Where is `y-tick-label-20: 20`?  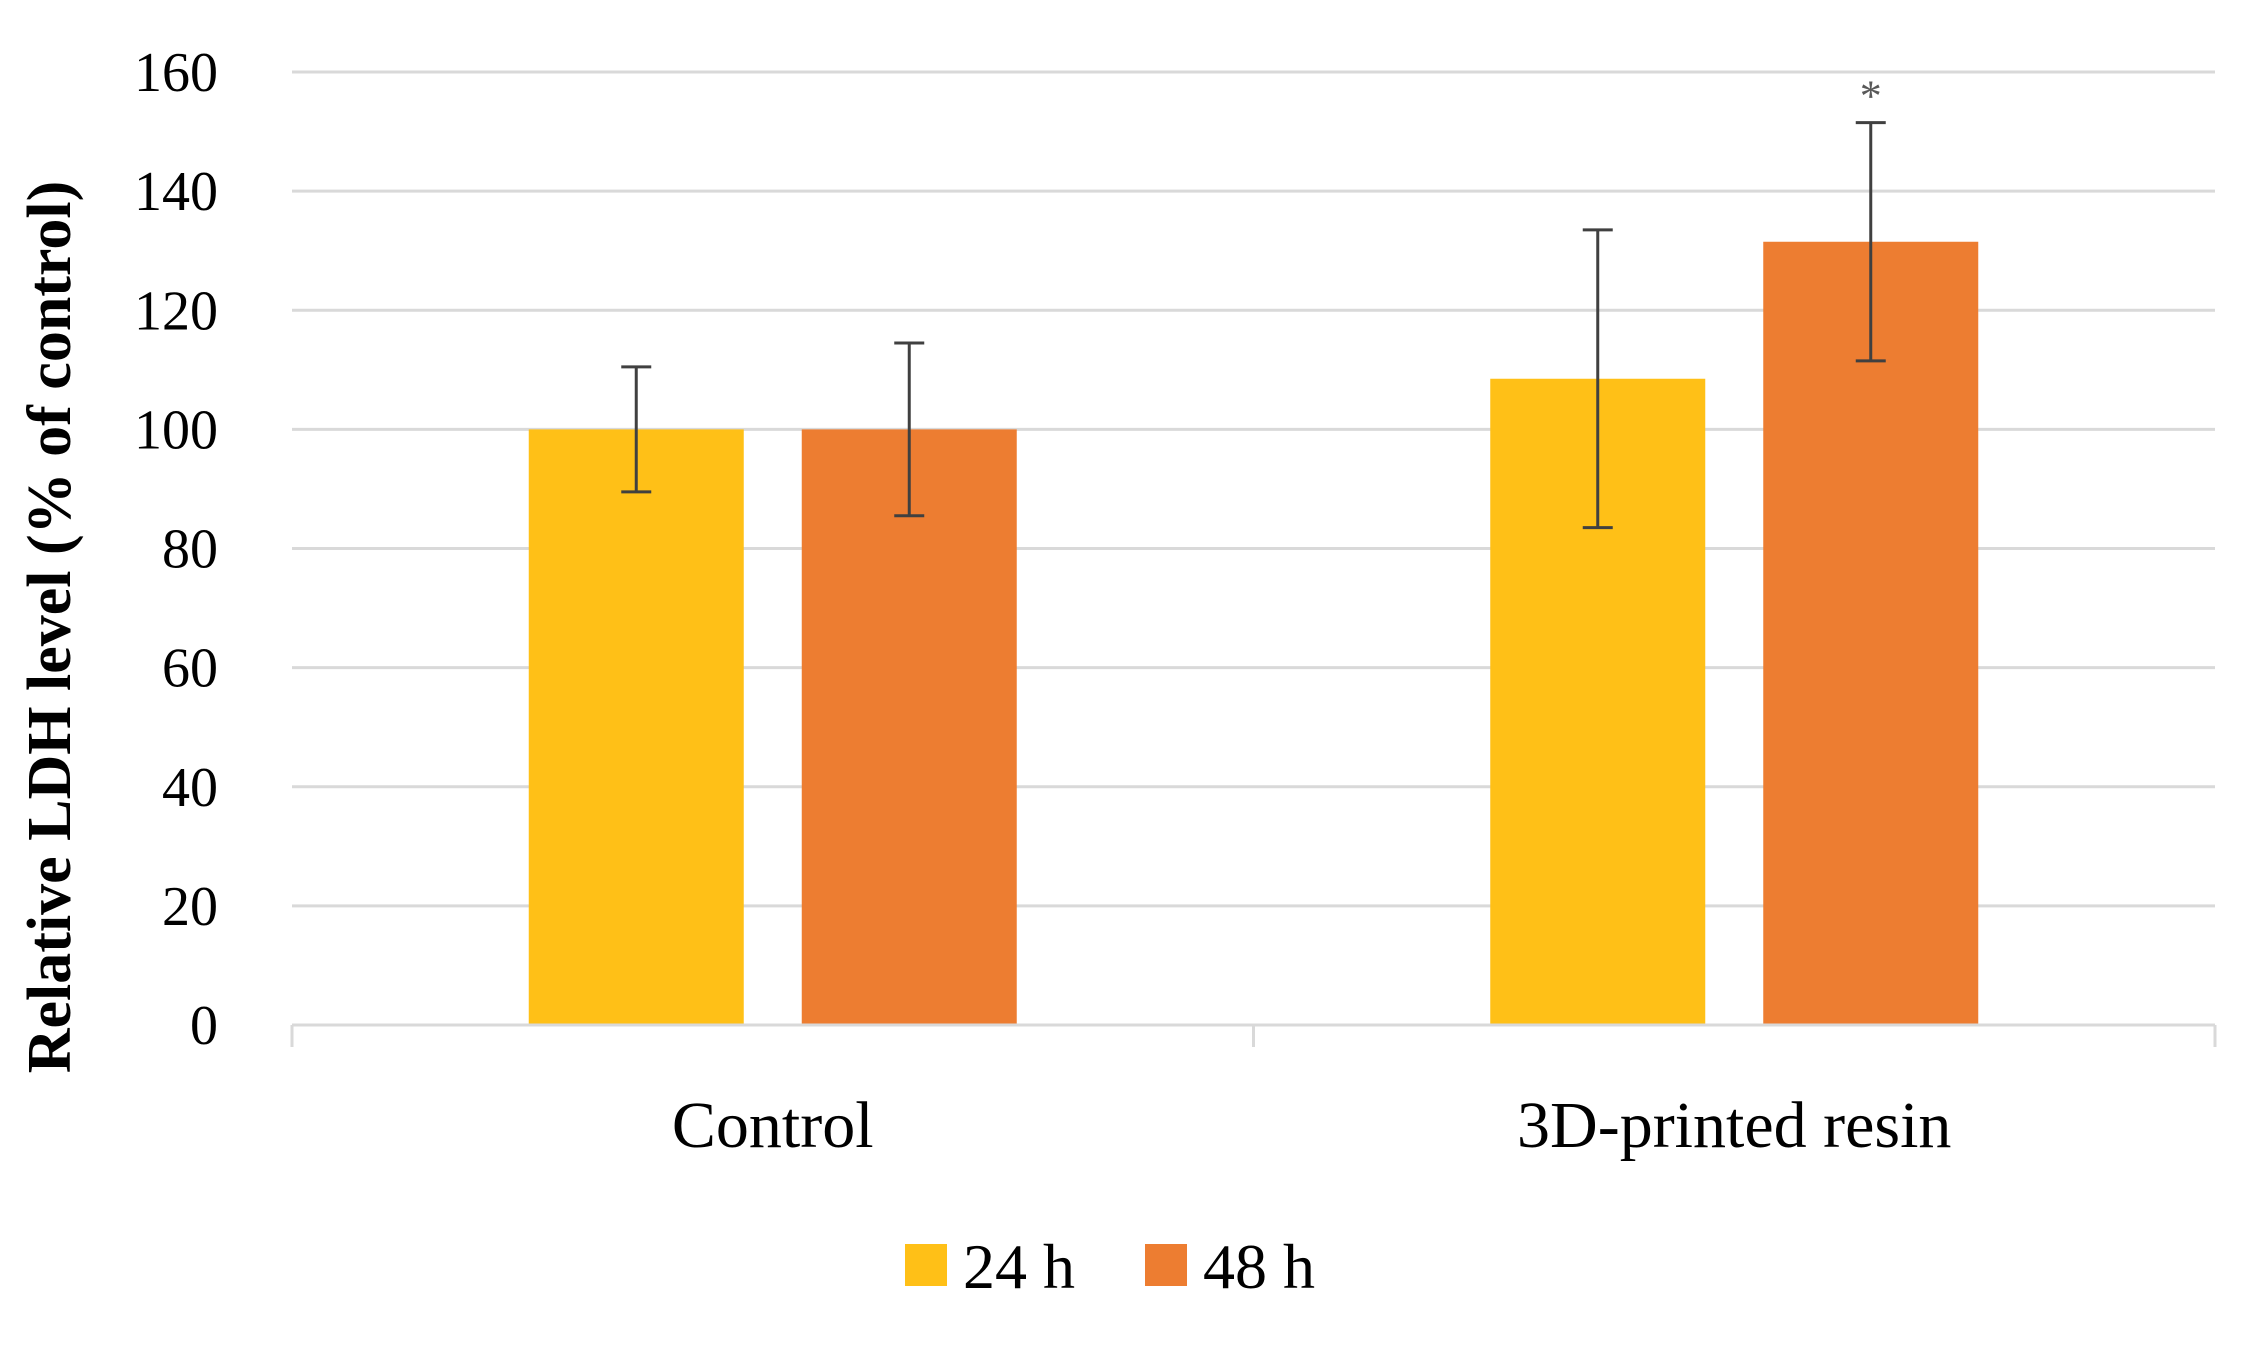 y-tick-label-20: 20 is located at coordinates (190, 907).